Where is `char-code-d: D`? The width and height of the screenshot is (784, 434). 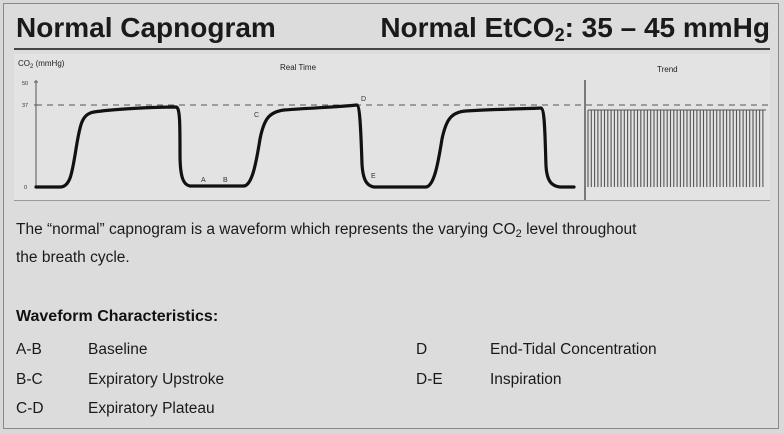 char-code-d: D is located at coordinates (422, 349).